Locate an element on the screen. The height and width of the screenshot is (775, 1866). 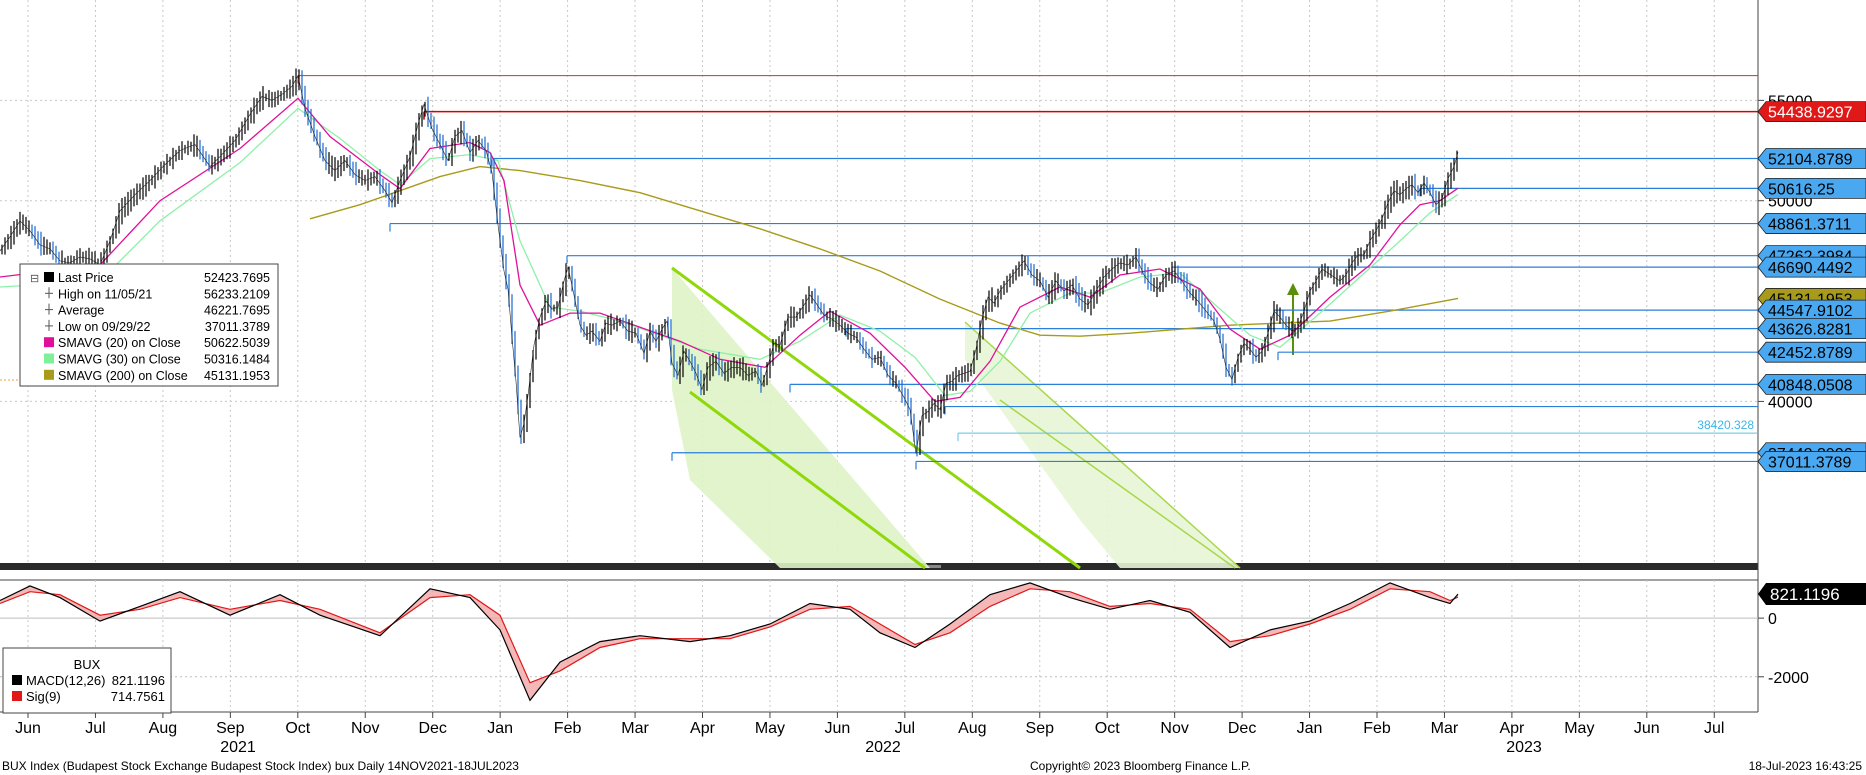
macd-value-badge is located at coordinates (1812, 594).